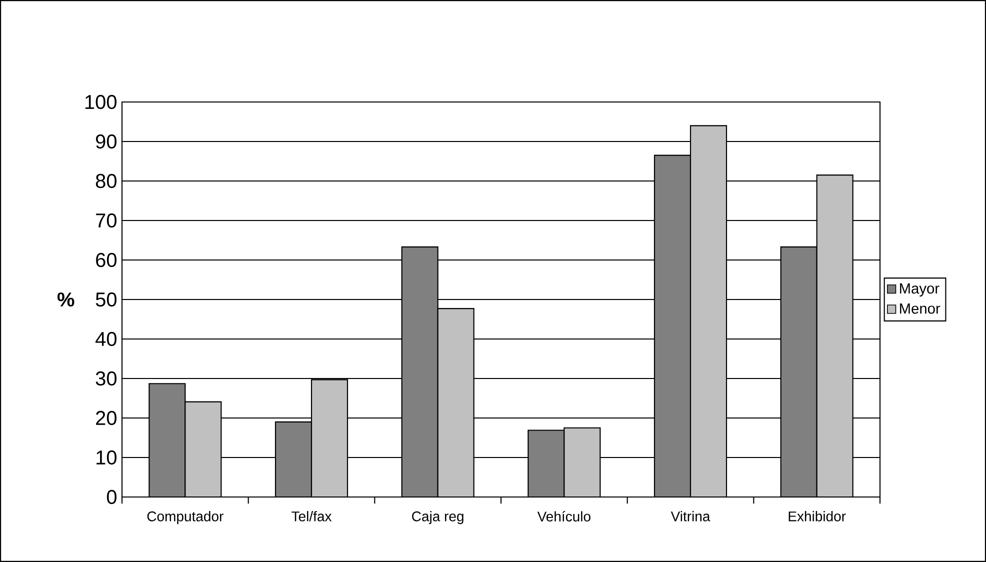 The width and height of the screenshot is (986, 562). Describe the element at coordinates (100, 102) in the screenshot. I see `y-tick-label: 100` at that location.